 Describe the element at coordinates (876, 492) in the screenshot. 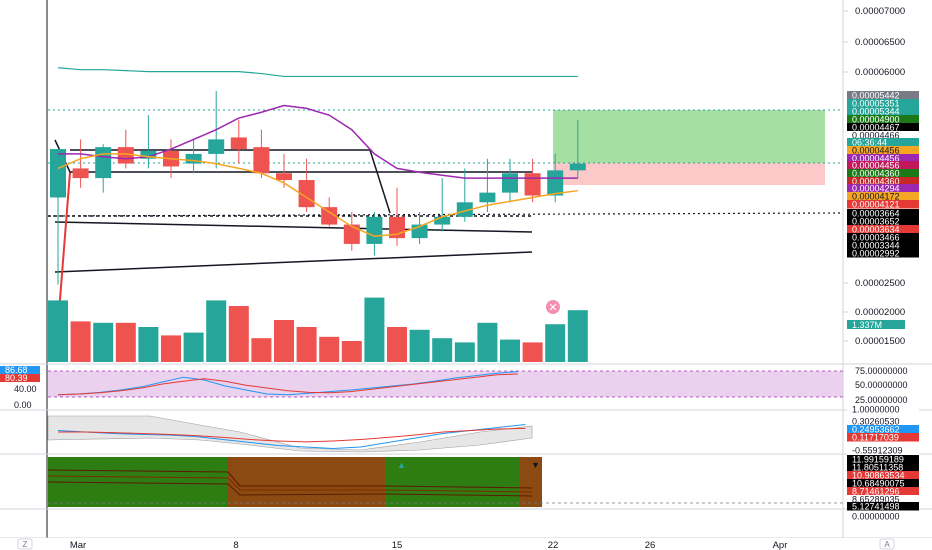

I see `bottom-label-text: 8.71461296` at that location.